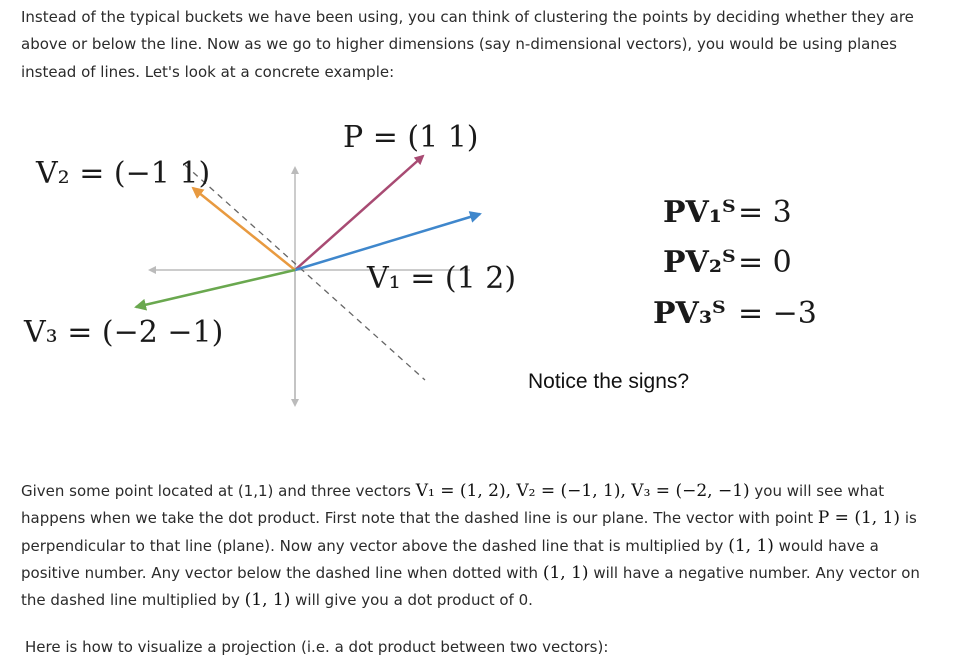 This screenshot has height=666, width=969. What do you see at coordinates (777, 313) in the screenshot?
I see `dot-product-value: = −3` at bounding box center [777, 313].